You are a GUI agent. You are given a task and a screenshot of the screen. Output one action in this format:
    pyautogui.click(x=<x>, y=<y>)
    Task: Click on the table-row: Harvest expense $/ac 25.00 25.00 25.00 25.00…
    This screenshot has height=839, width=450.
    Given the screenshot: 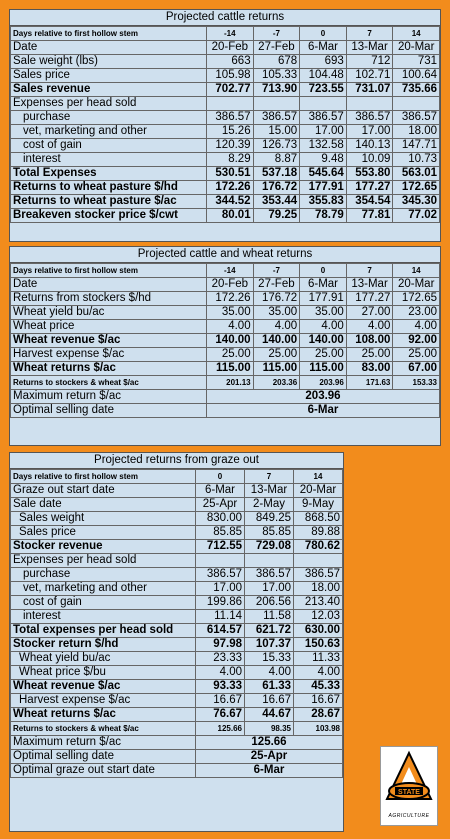 What is the action you would take?
    pyautogui.click(x=225, y=354)
    